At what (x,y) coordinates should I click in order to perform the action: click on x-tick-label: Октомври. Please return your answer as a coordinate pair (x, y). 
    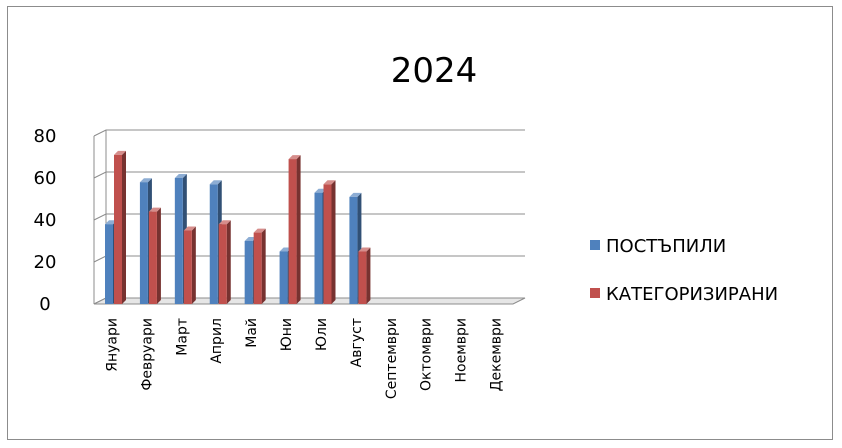
    Looking at the image, I should click on (427, 354).